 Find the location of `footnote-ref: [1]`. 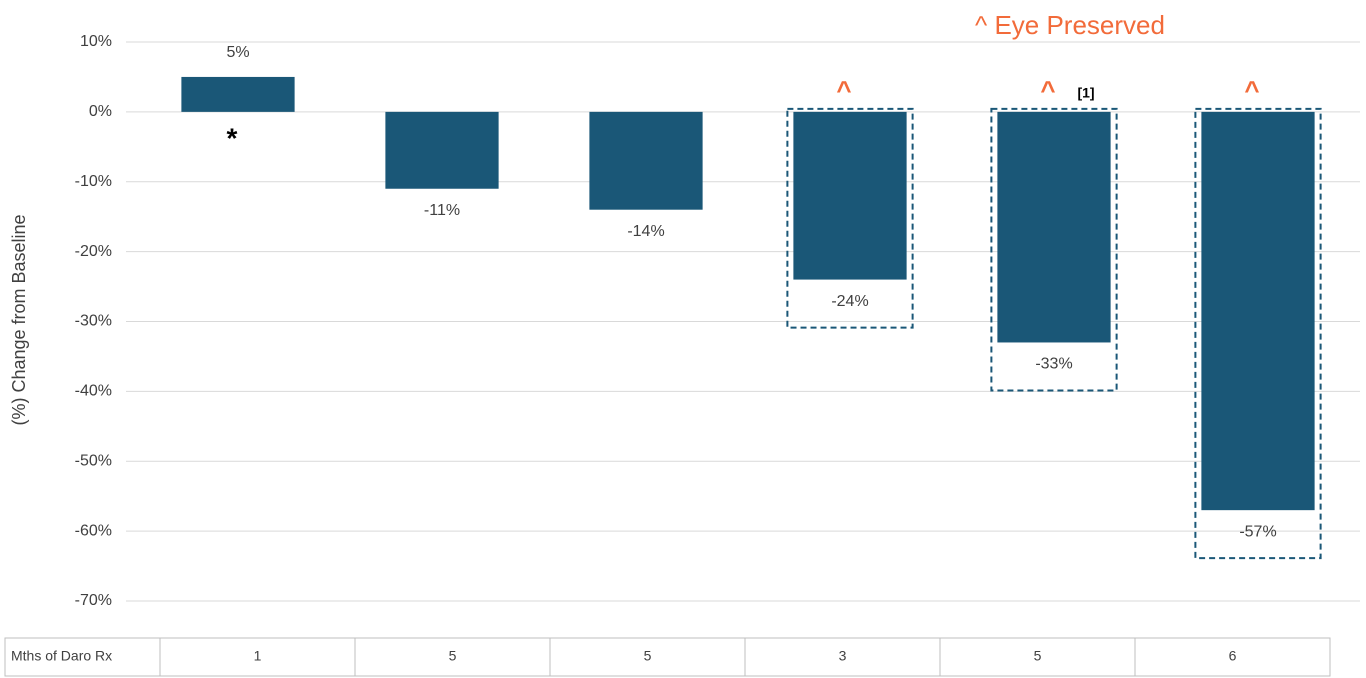

footnote-ref: [1] is located at coordinates (1085, 93).